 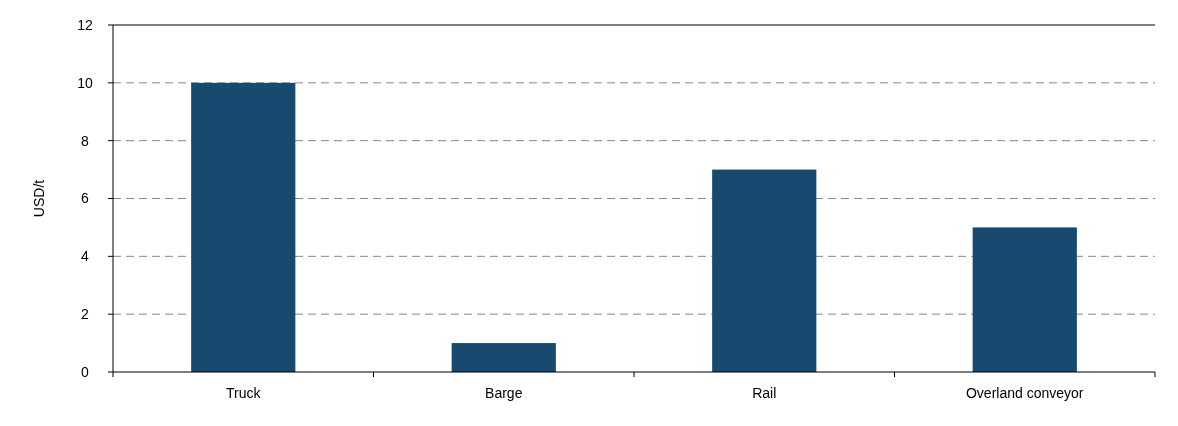 I want to click on y-tick-label: 2, so click(x=85, y=314).